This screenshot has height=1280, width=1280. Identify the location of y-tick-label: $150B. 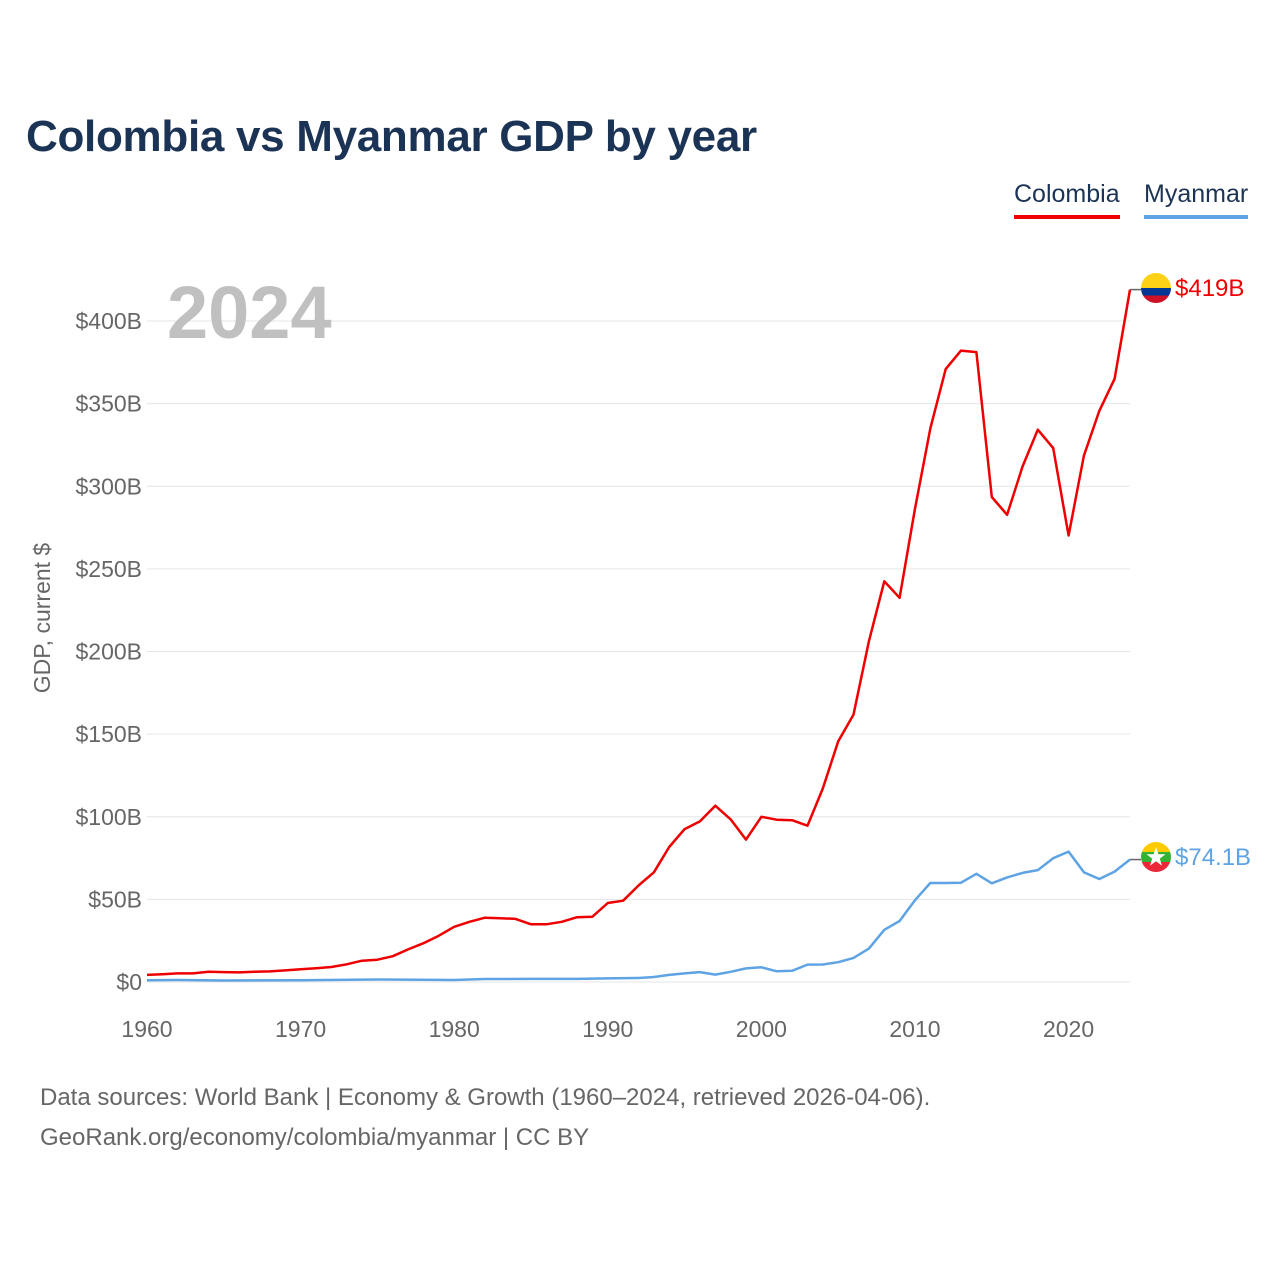
(108, 734).